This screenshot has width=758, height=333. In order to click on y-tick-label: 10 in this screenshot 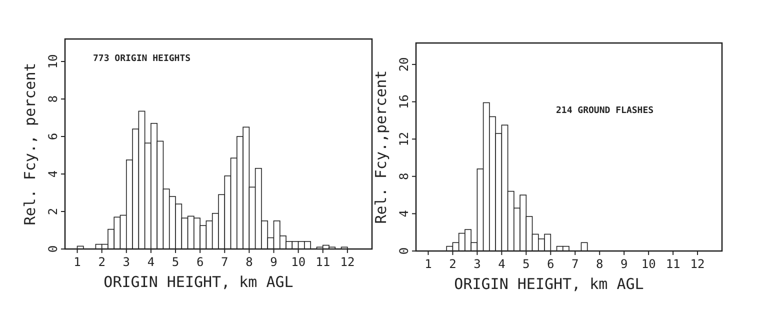, I will do `click(53, 61)`.